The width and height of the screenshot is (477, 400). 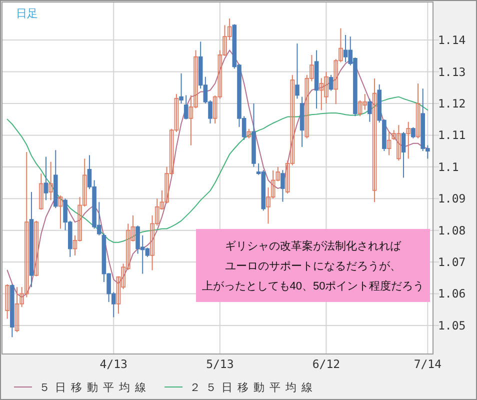 What do you see at coordinates (452, 40) in the screenshot?
I see `y-tick-label: 1.14` at bounding box center [452, 40].